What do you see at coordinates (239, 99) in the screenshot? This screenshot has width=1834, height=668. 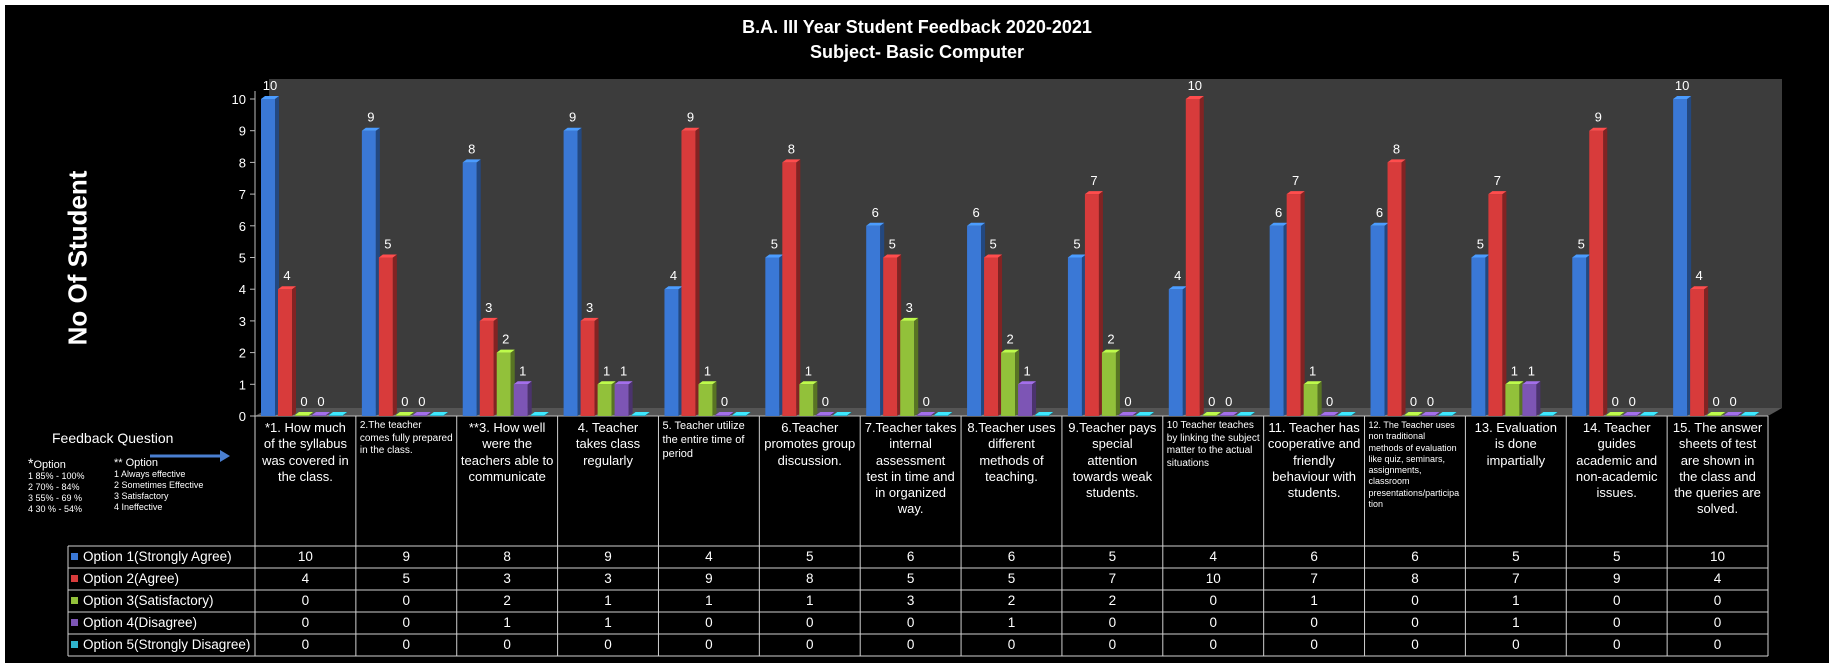 I see `y-tick-label: 10` at bounding box center [239, 99].